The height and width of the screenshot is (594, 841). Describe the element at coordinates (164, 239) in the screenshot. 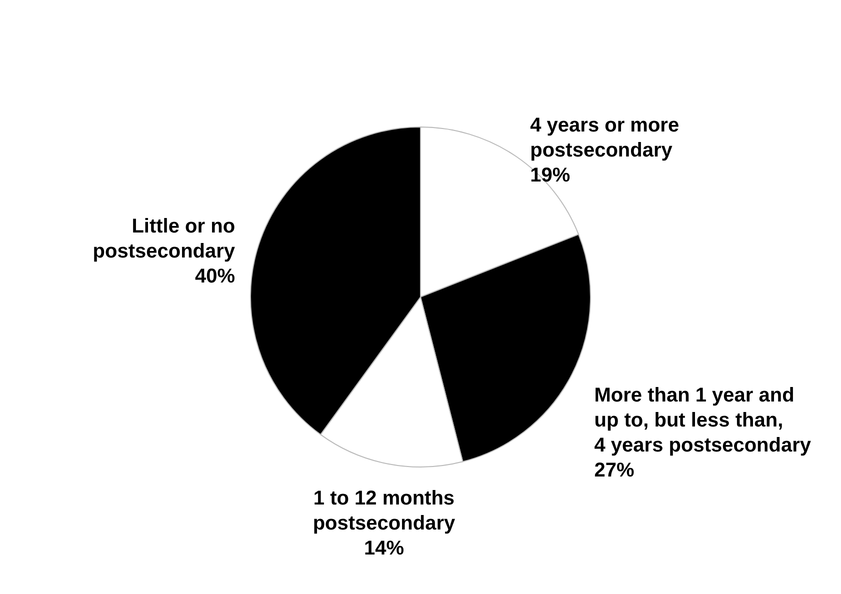

I see `slice-label: Little or no postsecondary` at that location.